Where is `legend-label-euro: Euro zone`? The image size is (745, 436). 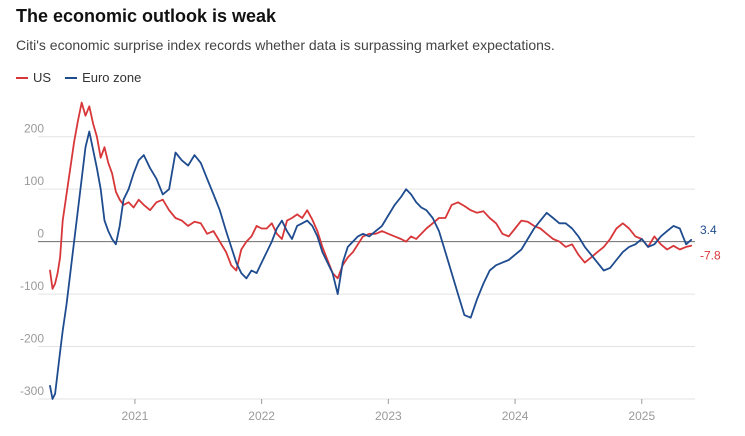 legend-label-euro: Euro zone is located at coordinates (112, 77).